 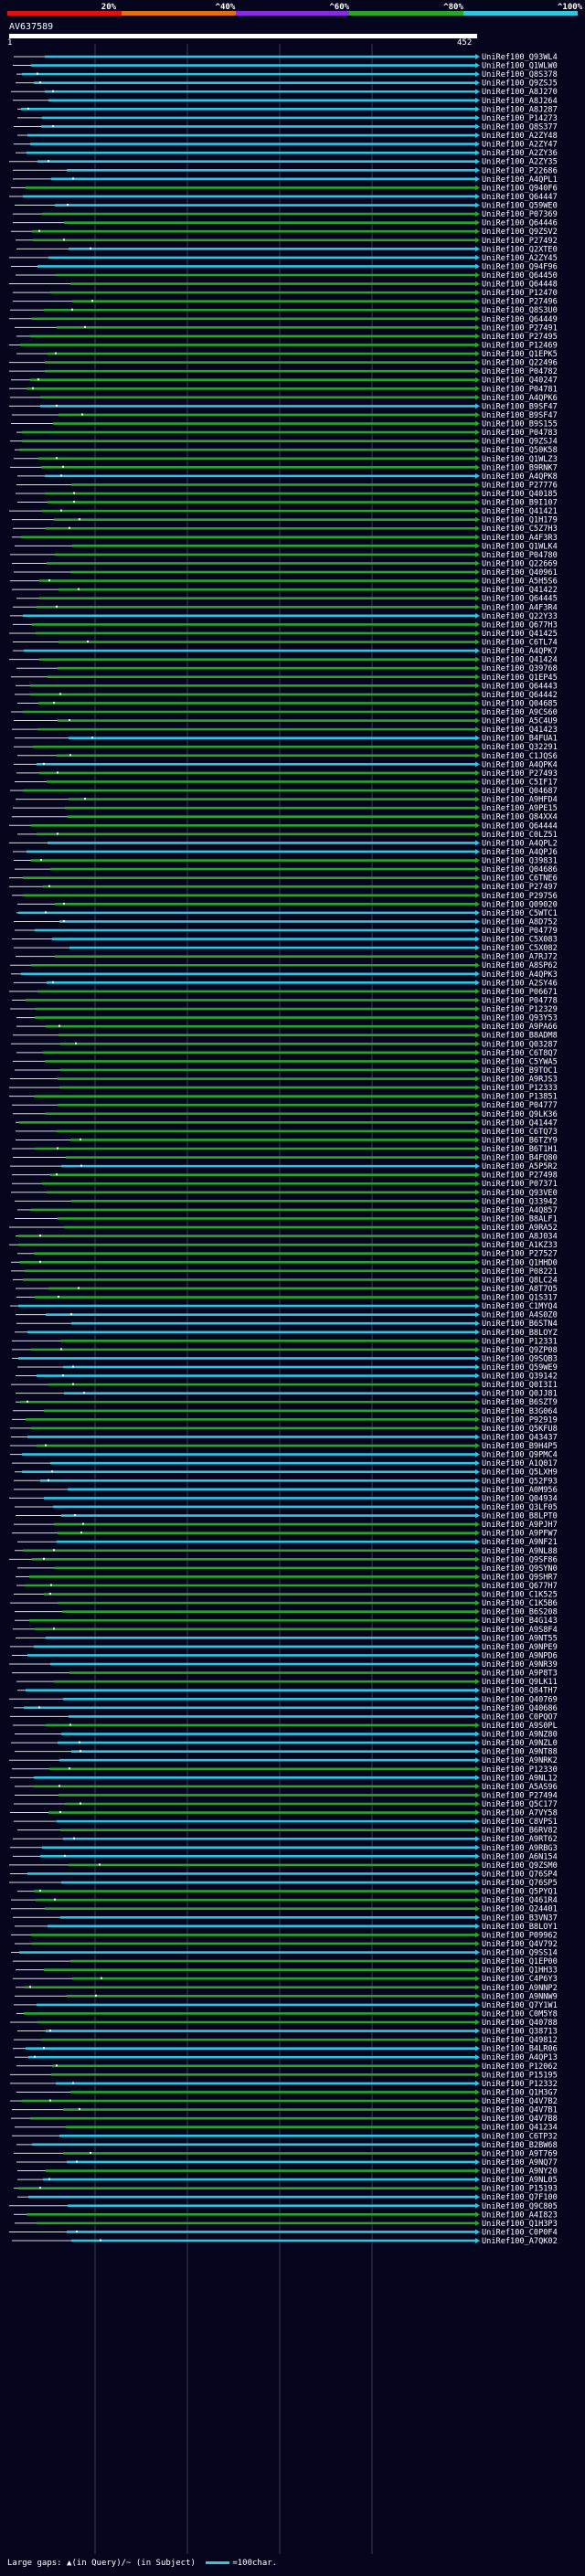 I want to click on hit-id-label: UniRef100_P09962, so click(x=520, y=1935).